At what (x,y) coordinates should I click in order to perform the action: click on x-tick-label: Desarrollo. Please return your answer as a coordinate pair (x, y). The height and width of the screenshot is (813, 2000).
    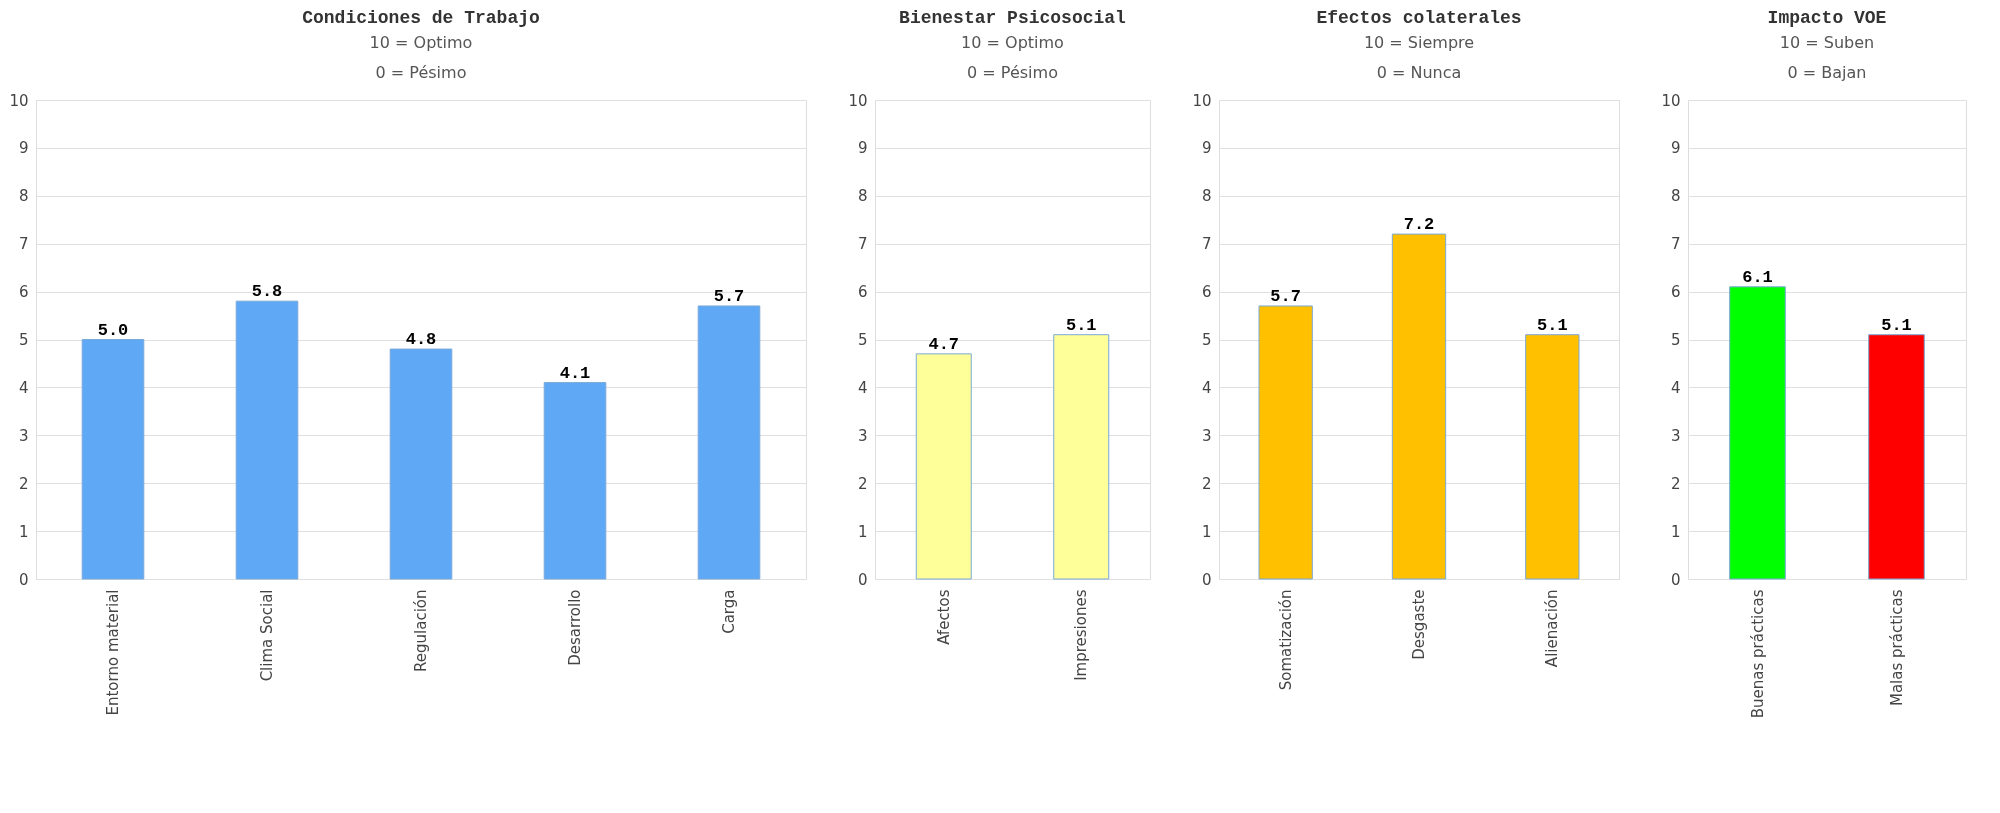
    Looking at the image, I should click on (575, 627).